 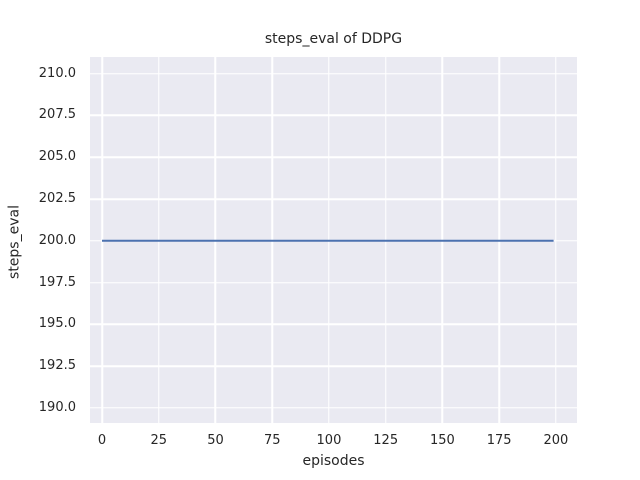 What do you see at coordinates (499, 440) in the screenshot?
I see `x-tick-label: 175` at bounding box center [499, 440].